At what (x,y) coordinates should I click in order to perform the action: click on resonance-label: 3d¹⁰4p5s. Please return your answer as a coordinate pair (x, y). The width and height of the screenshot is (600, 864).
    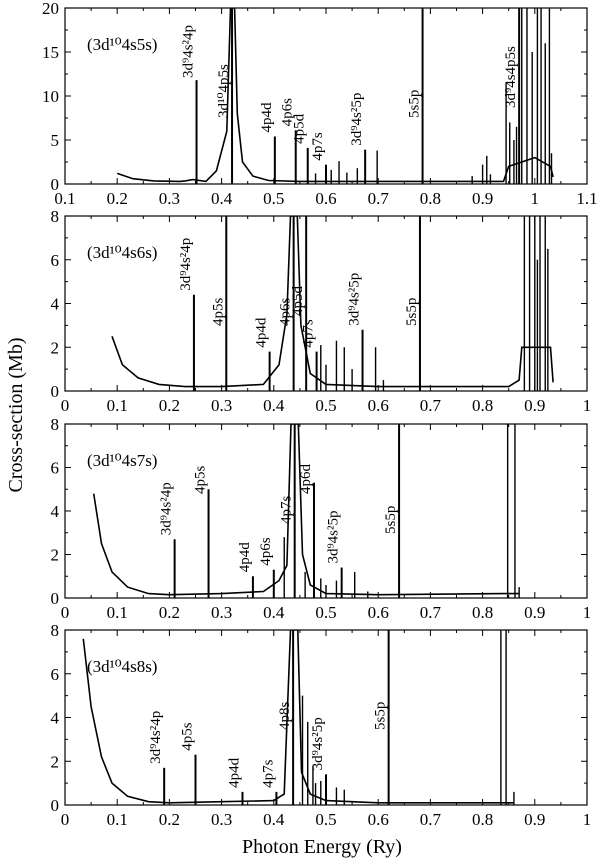
    Looking at the image, I should click on (224, 91).